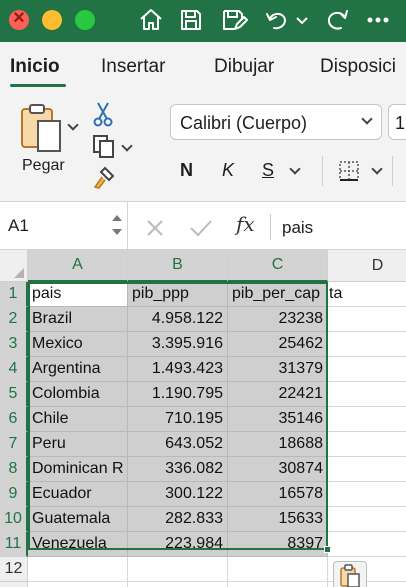  What do you see at coordinates (78, 344) in the screenshot?
I see `table-cell: Mexico` at bounding box center [78, 344].